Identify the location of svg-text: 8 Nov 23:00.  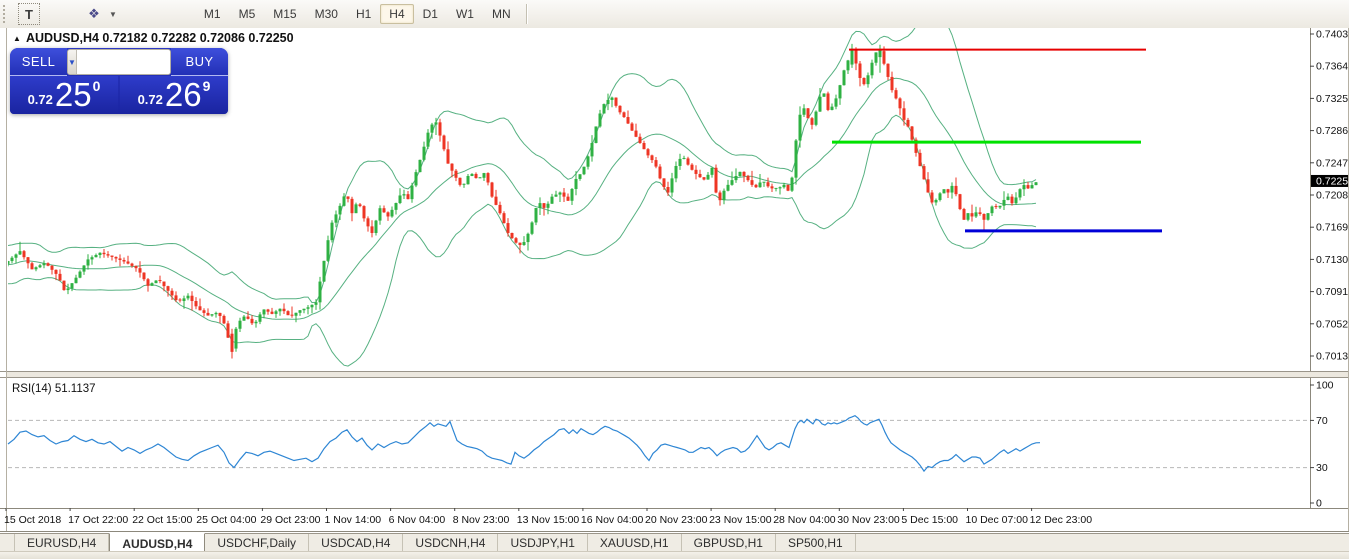
(481, 520).